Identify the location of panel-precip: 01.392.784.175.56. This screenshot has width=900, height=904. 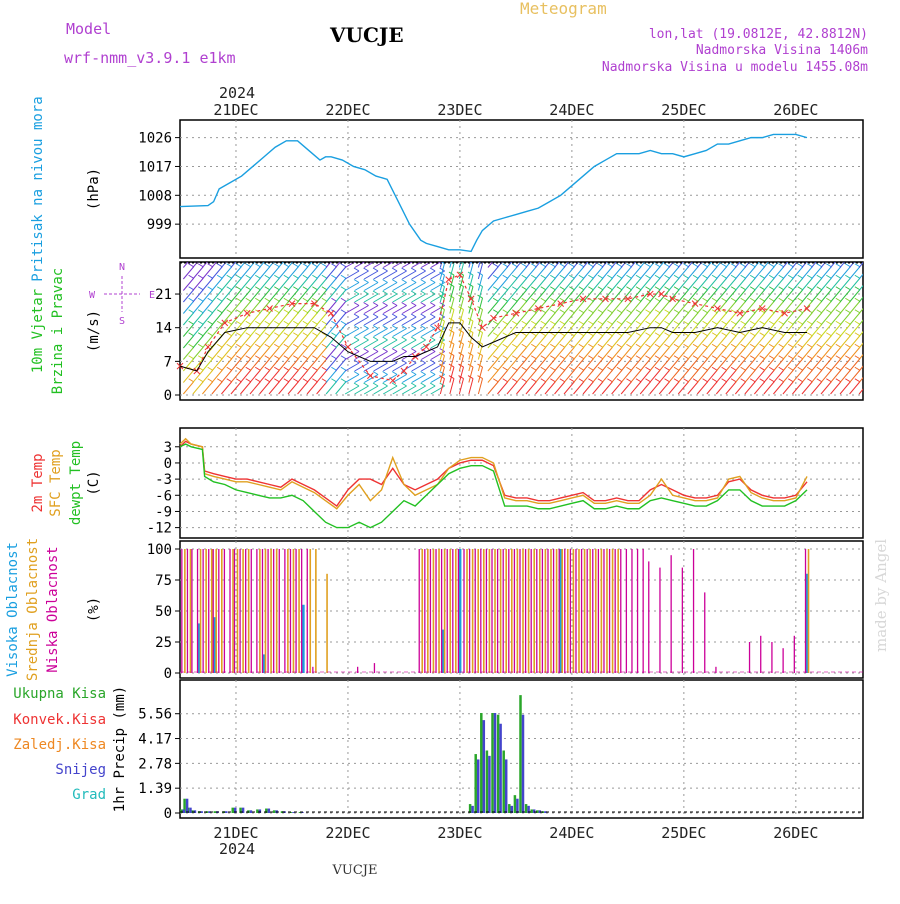
(501, 750).